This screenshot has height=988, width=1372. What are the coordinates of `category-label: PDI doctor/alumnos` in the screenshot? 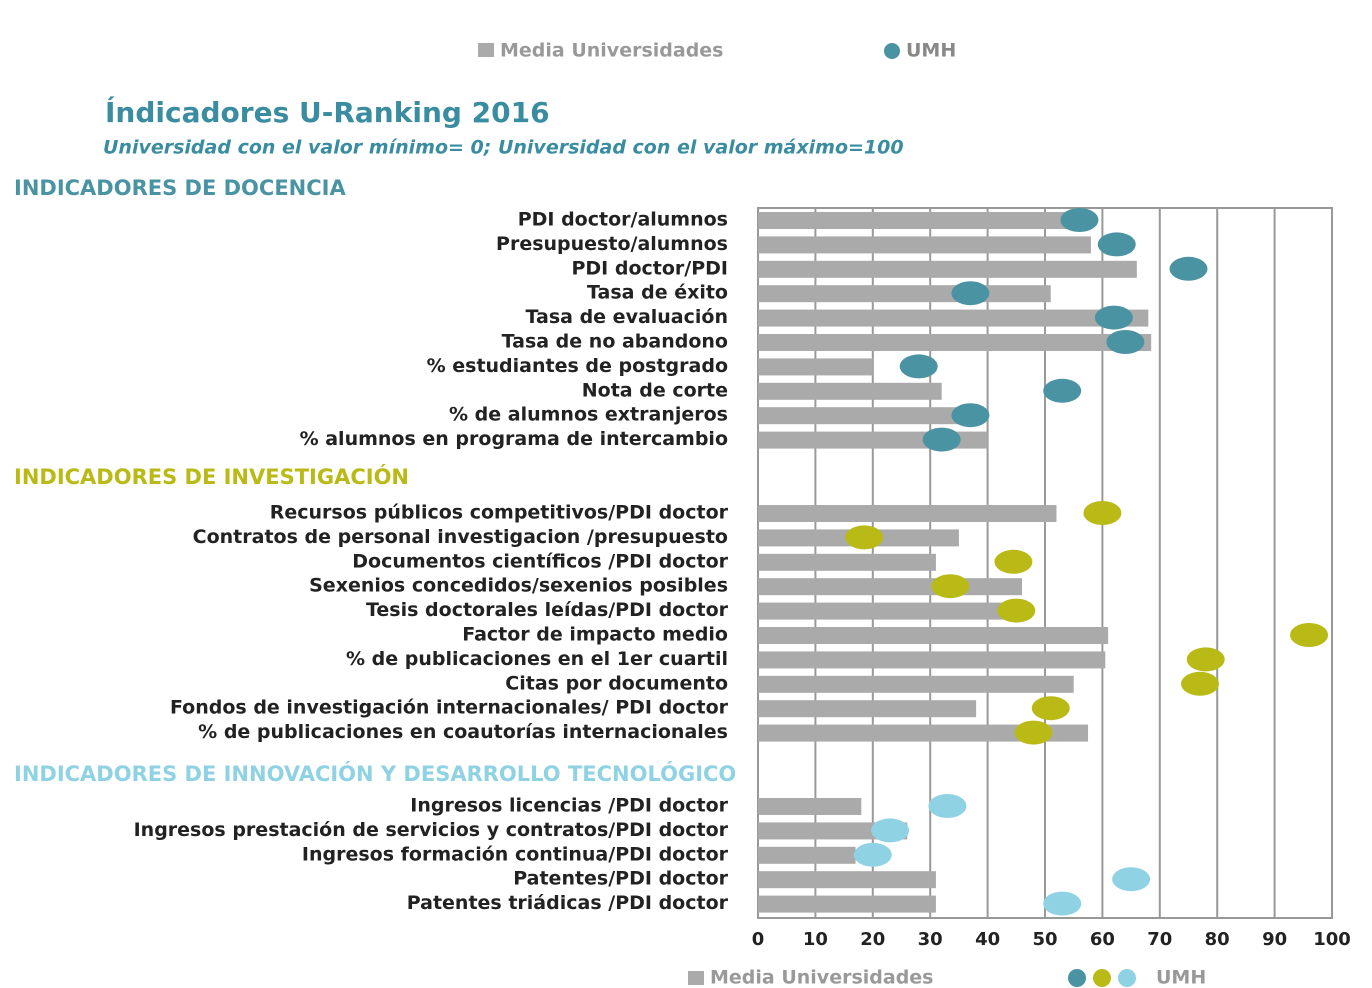 It's located at (623, 220).